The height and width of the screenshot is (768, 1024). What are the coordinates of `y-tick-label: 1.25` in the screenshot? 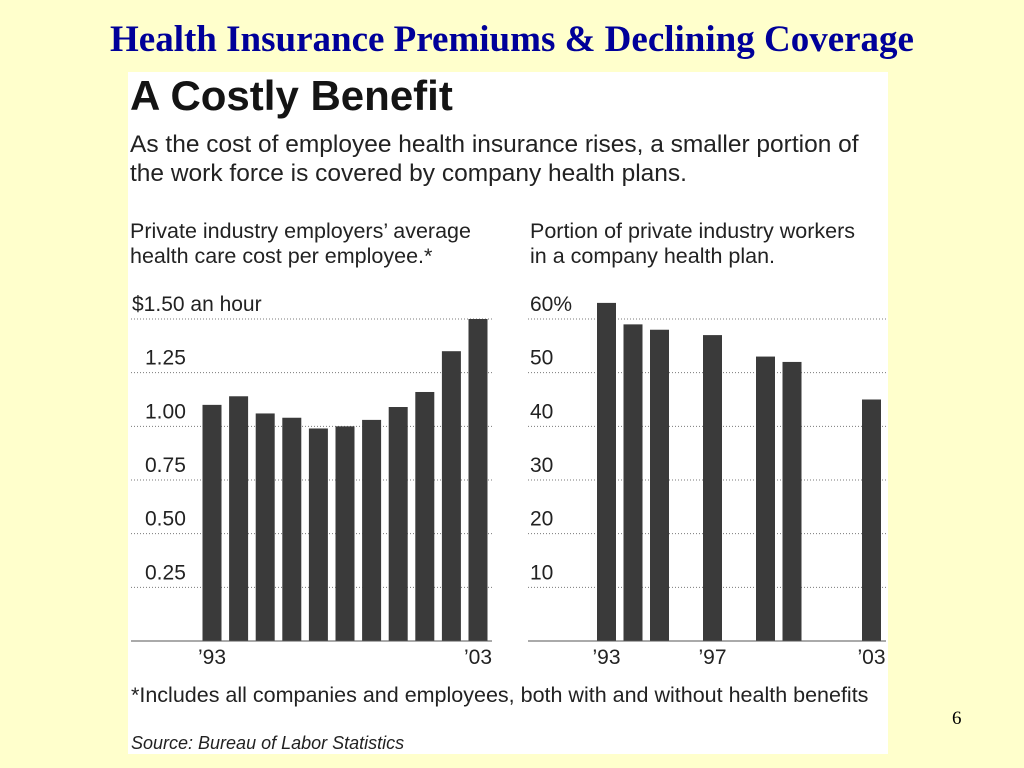 It's located at (165, 358).